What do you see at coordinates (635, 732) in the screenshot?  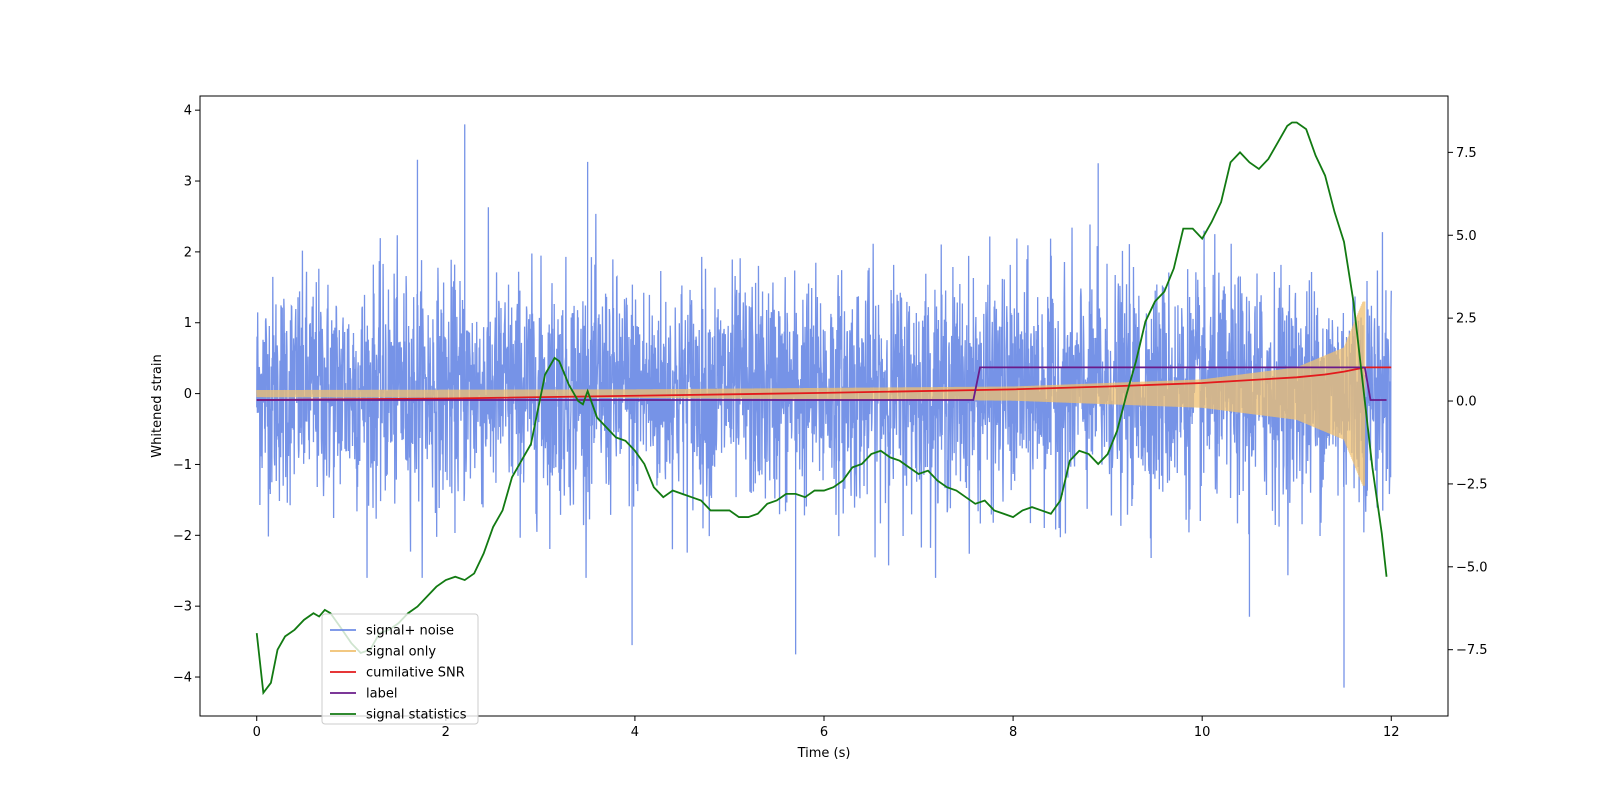 I see `x-tick-label: 4` at bounding box center [635, 732].